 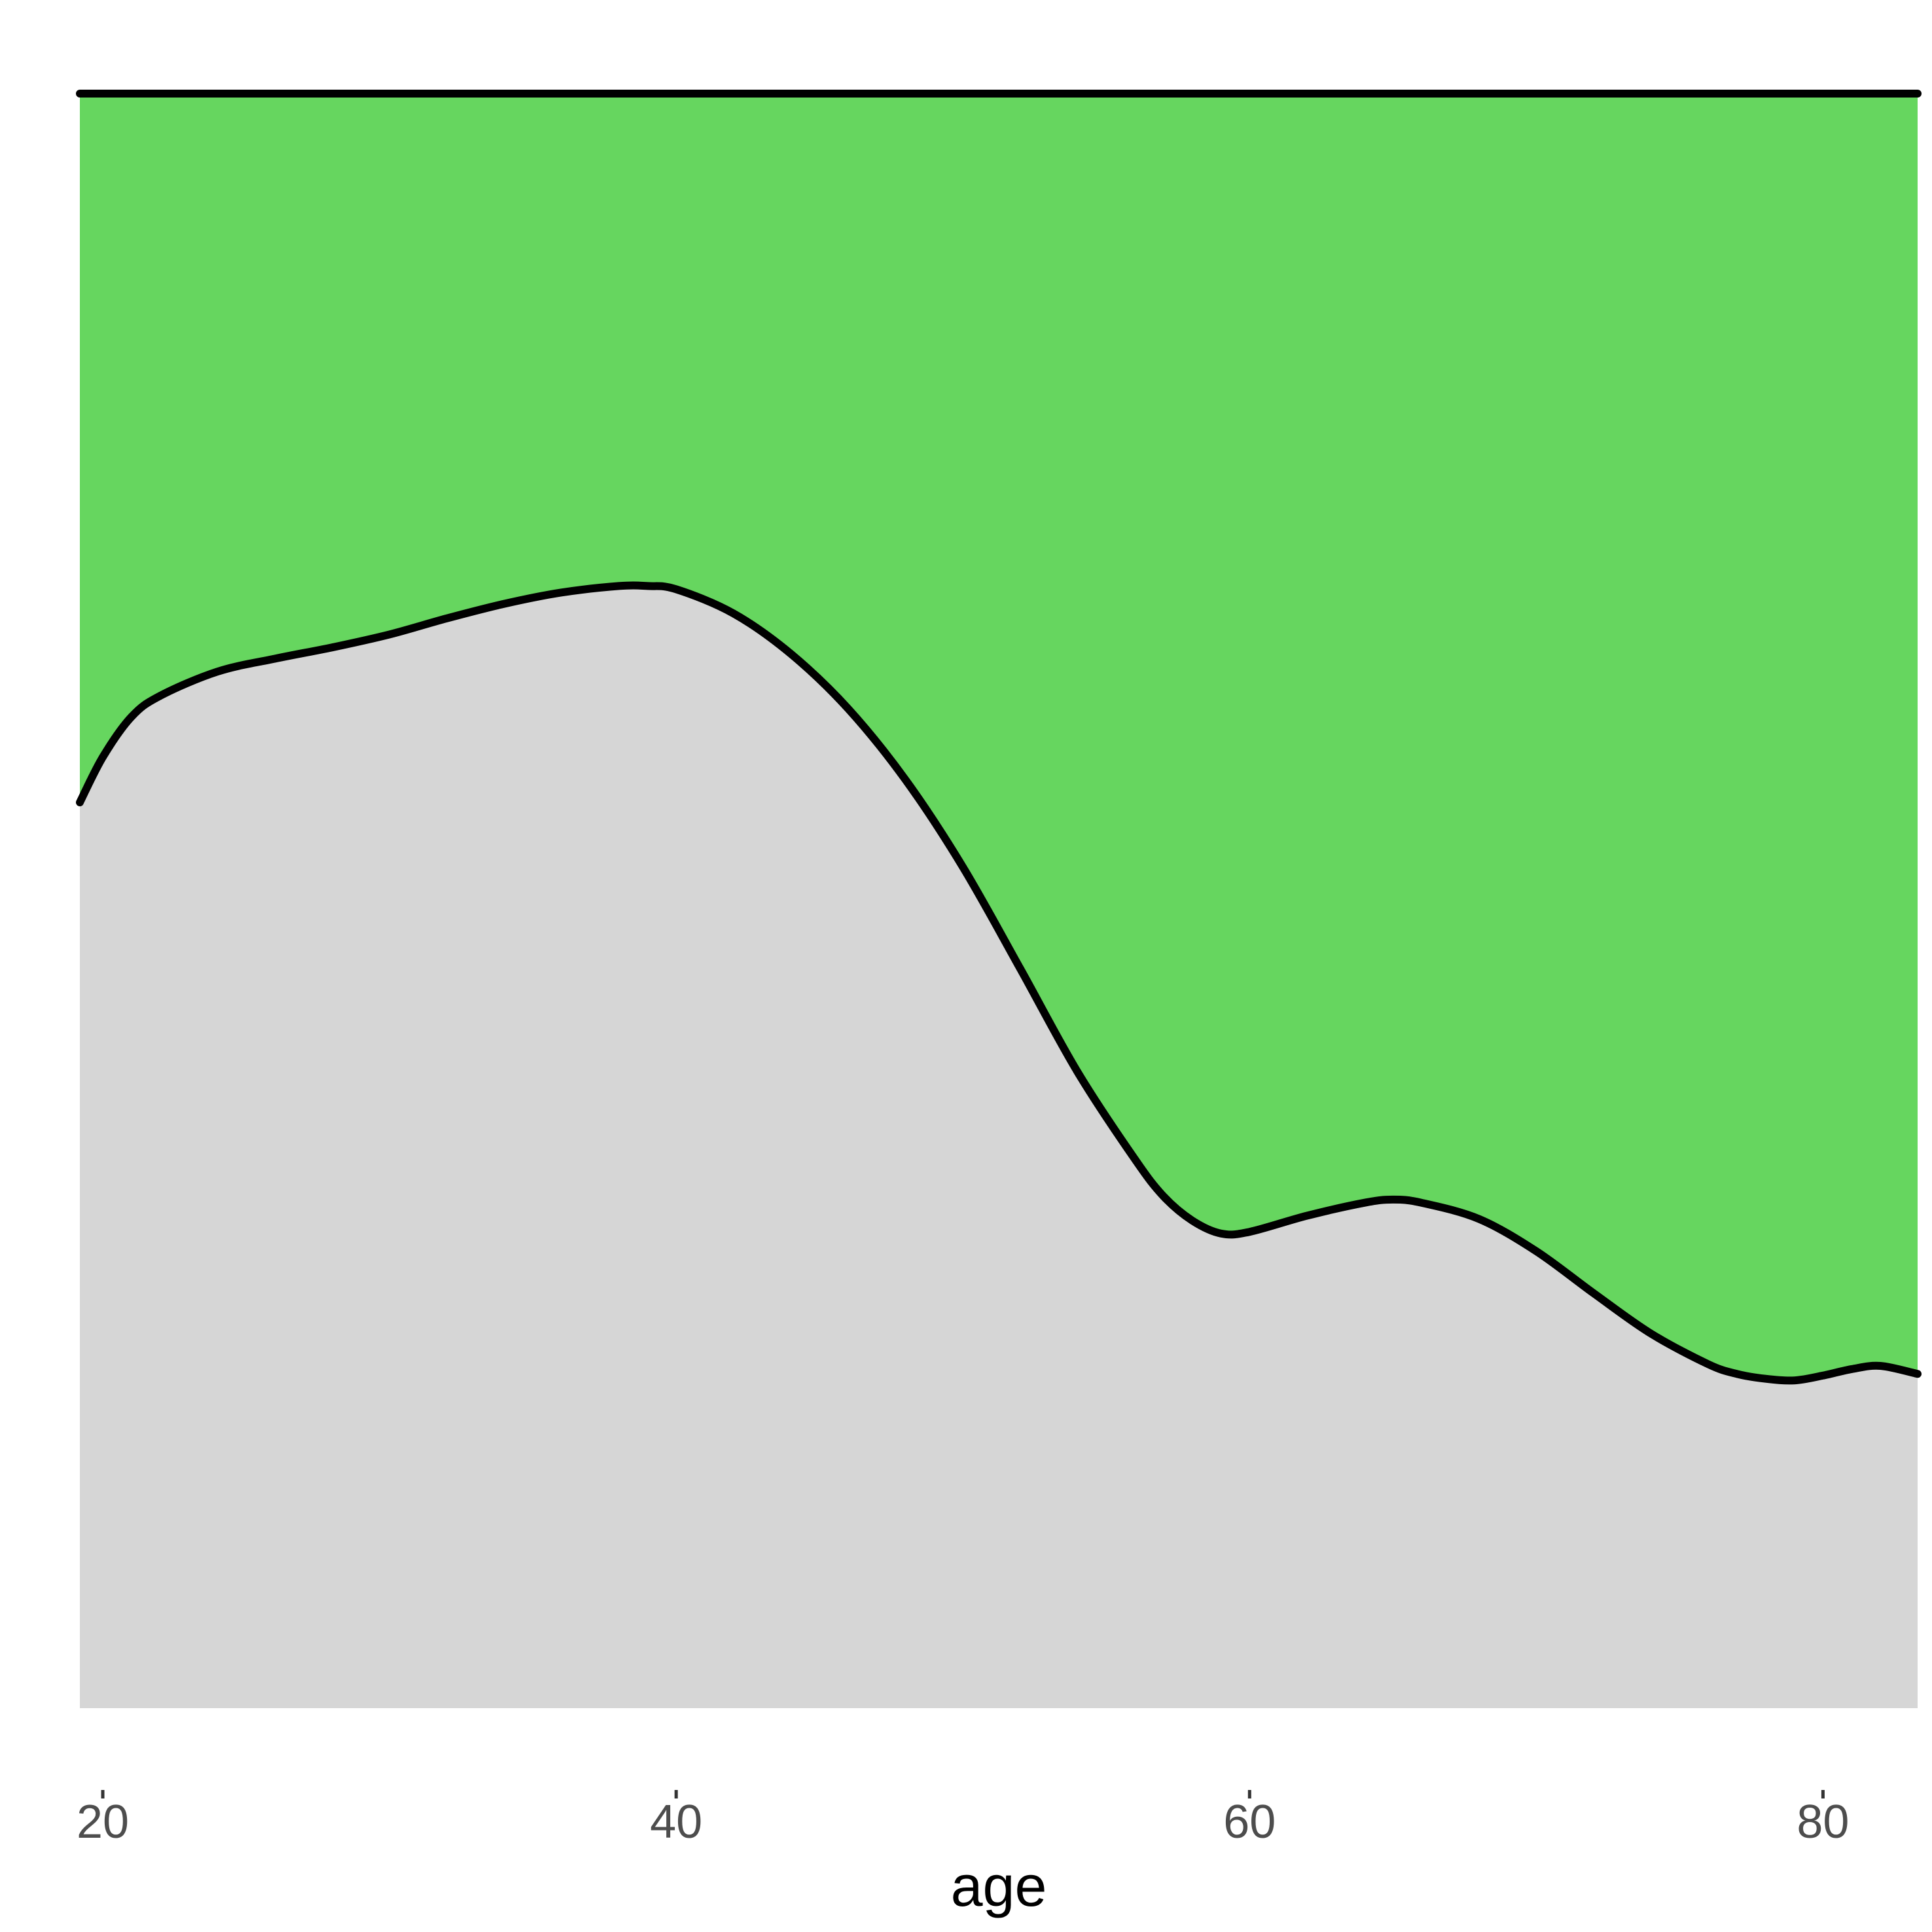 I want to click on x-tick-label: 60, so click(x=1249, y=1822).